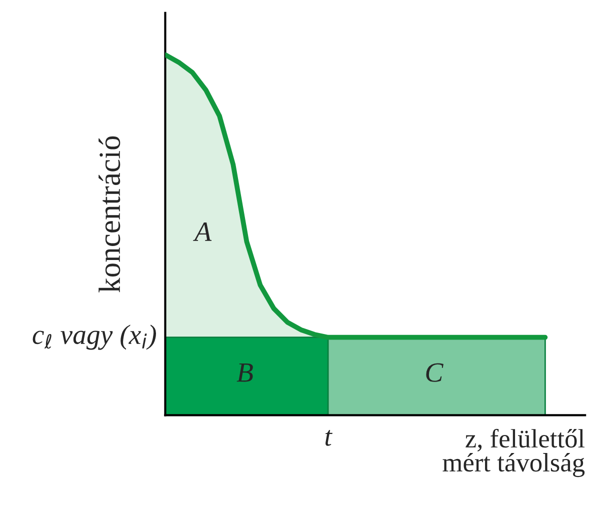  Describe the element at coordinates (513, 453) in the screenshot. I see `x-axis-title: z, felülettől mért távolság` at that location.